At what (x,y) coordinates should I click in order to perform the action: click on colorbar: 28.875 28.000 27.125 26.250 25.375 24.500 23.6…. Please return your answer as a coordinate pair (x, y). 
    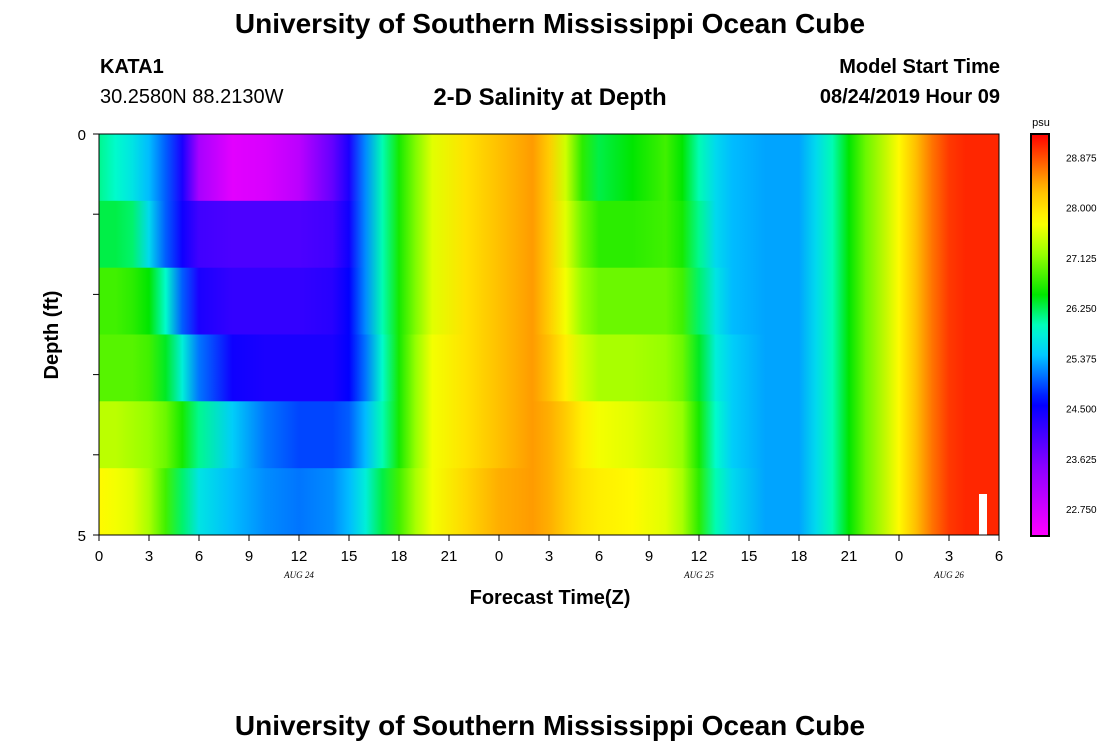
    Looking at the image, I should click on (1063, 335).